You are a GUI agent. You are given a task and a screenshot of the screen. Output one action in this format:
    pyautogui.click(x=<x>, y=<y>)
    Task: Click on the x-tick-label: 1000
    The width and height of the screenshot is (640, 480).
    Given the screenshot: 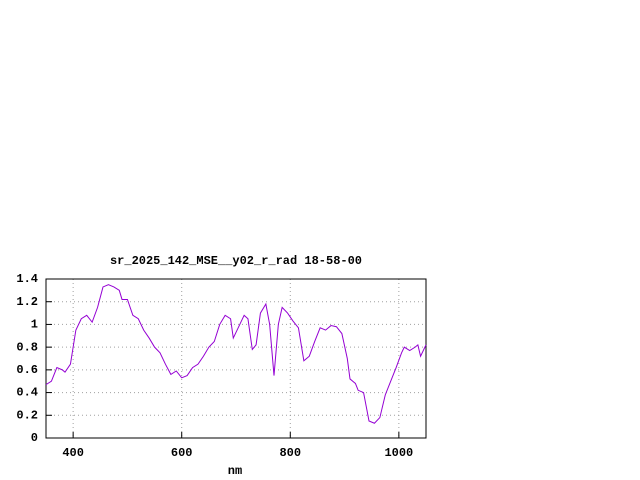 What is the action you would take?
    pyautogui.click(x=398, y=453)
    